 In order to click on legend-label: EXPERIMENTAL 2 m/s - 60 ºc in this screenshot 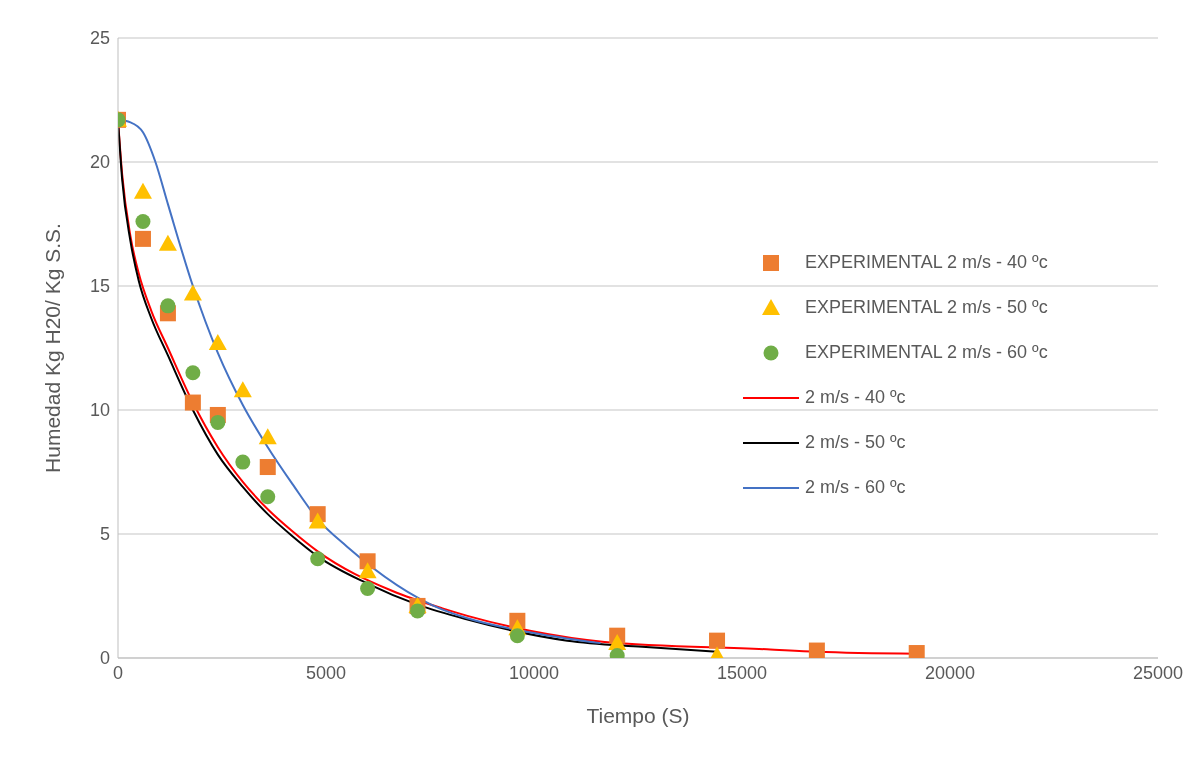, I will do `click(926, 352)`.